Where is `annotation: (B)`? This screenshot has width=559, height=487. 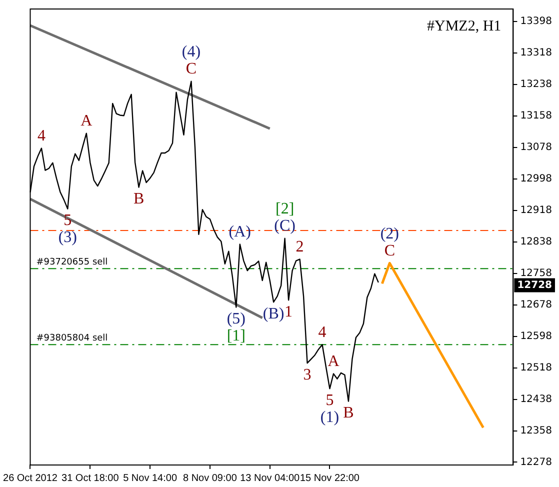
annotation: (B) is located at coordinates (273, 313).